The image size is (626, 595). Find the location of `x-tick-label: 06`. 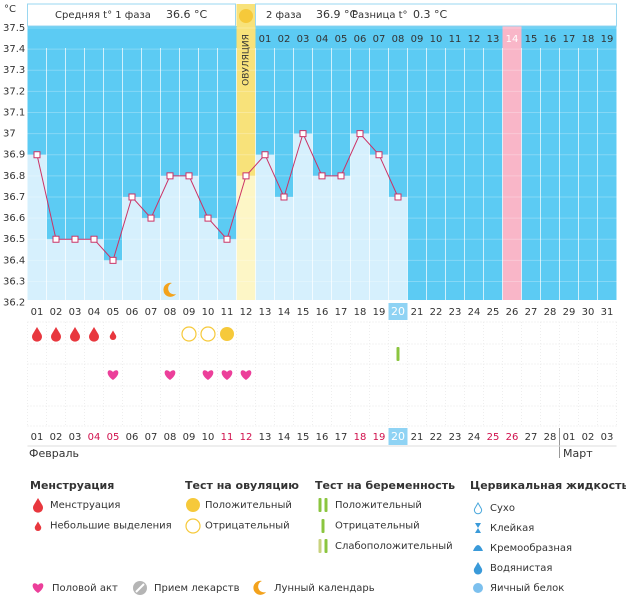

x-tick-label: 06 is located at coordinates (132, 312).